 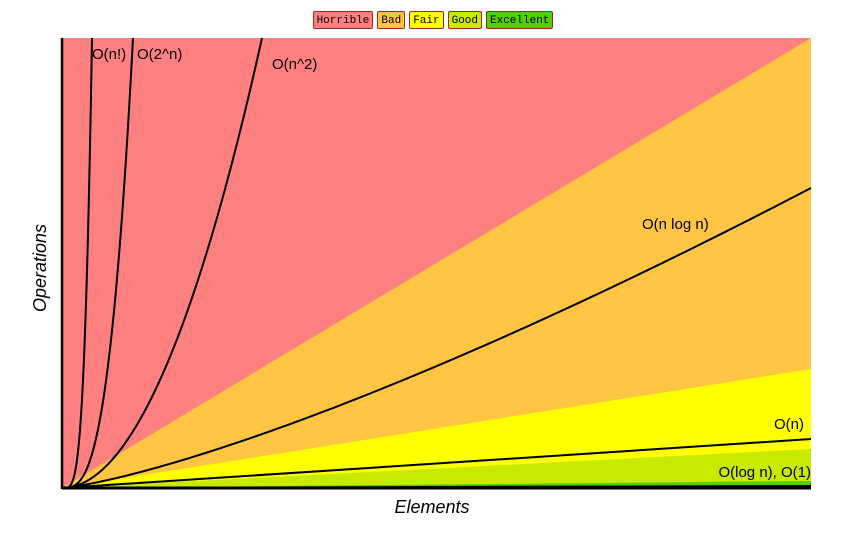 I want to click on legend-item-excellent: Excellent, so click(x=520, y=20).